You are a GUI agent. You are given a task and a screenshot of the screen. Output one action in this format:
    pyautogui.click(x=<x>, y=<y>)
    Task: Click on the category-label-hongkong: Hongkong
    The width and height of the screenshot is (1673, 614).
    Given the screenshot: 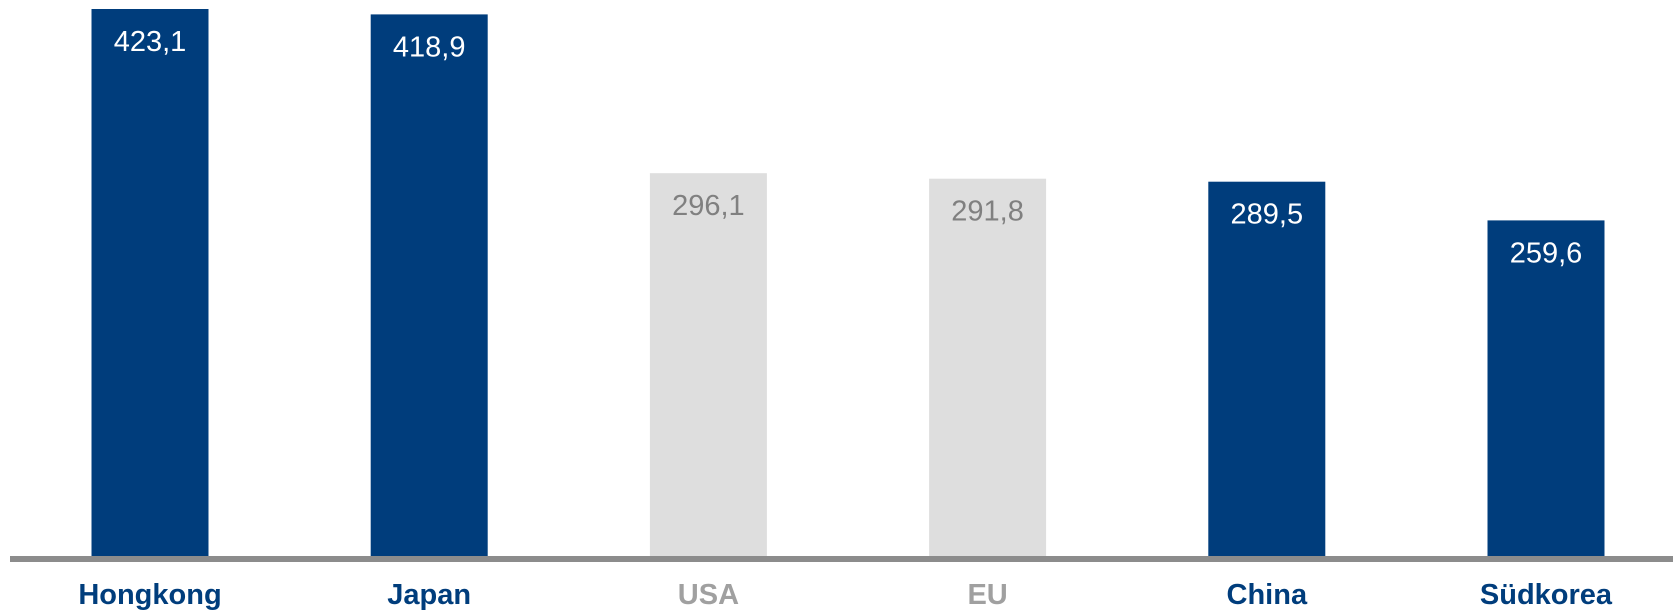 What is the action you would take?
    pyautogui.click(x=149, y=595)
    